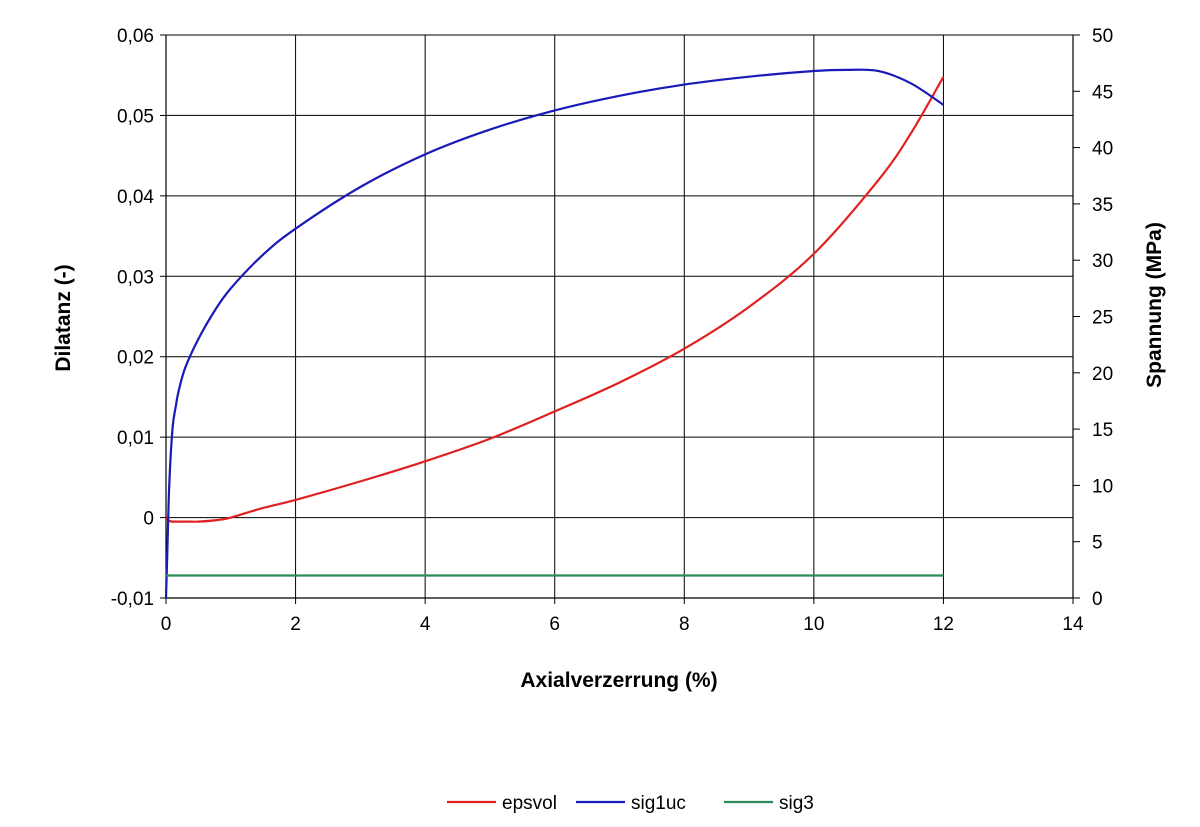 This screenshot has height=827, width=1200. Describe the element at coordinates (943, 624) in the screenshot. I see `x-tick-label: 12` at that location.